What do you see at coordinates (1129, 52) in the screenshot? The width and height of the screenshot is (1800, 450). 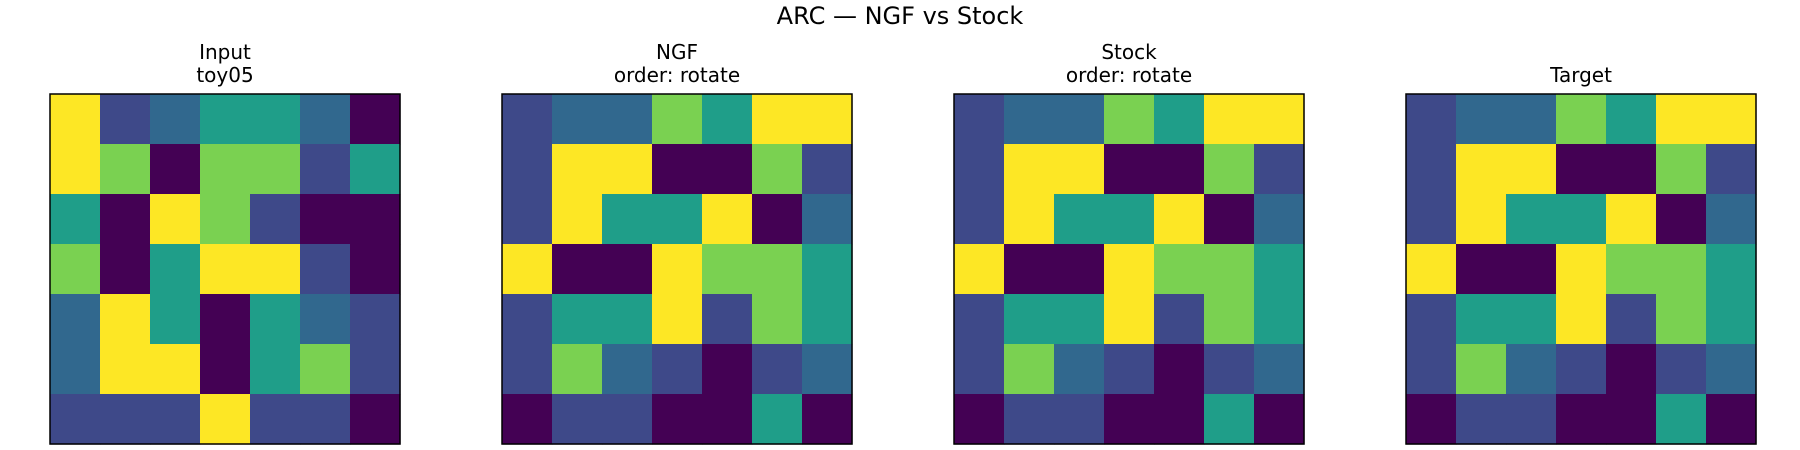 I see `panel-title: Stock` at bounding box center [1129, 52].